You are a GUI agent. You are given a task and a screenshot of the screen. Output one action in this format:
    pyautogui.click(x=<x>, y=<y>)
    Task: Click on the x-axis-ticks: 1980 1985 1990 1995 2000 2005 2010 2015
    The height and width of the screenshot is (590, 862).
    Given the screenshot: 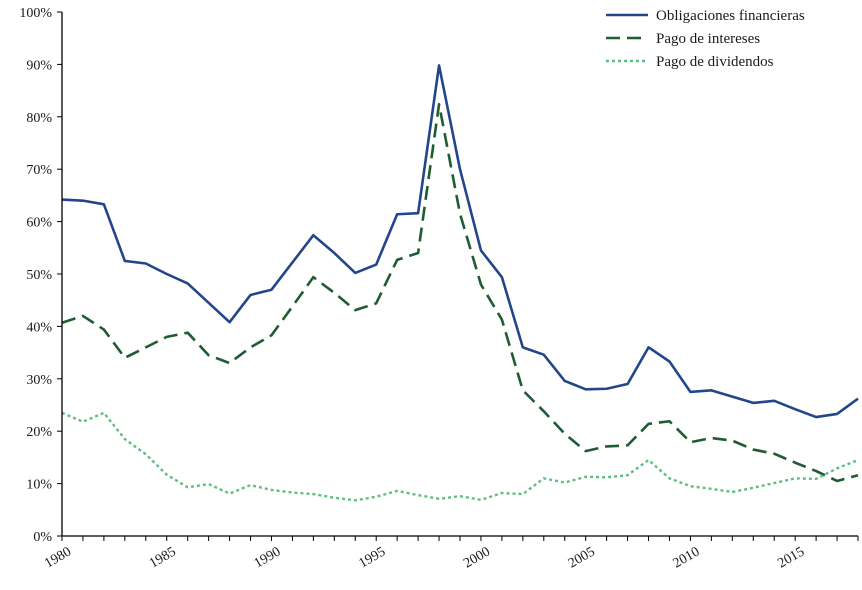 What is the action you would take?
    pyautogui.click(x=450, y=553)
    